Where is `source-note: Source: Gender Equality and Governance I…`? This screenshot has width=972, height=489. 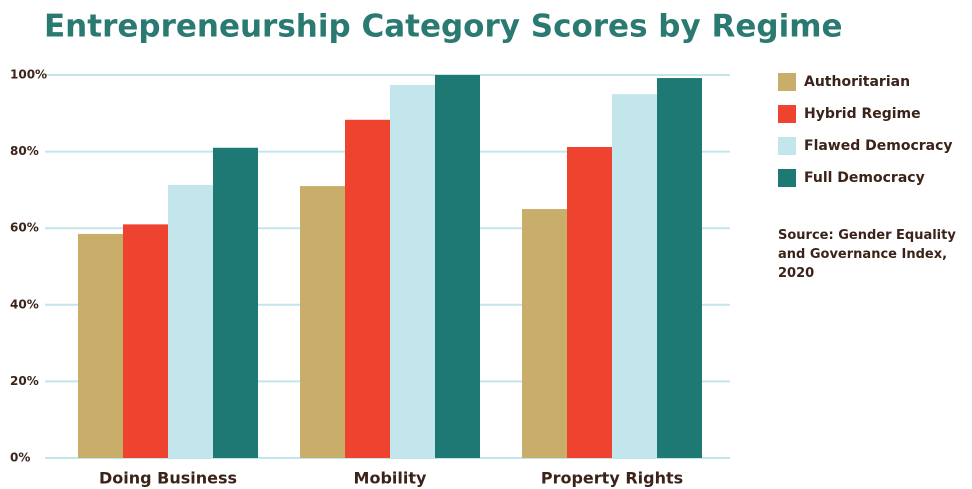 source-note: Source: Gender Equality and Governance I… is located at coordinates (867, 254).